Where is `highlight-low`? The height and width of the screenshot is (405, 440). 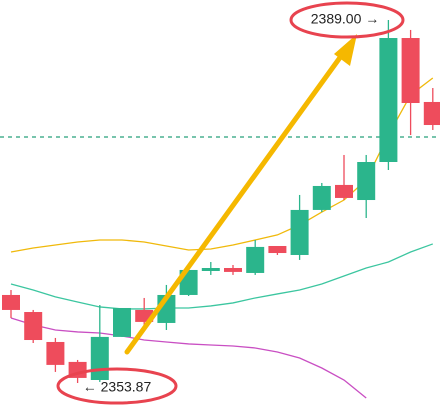
highlight-low is located at coordinates (117, 386).